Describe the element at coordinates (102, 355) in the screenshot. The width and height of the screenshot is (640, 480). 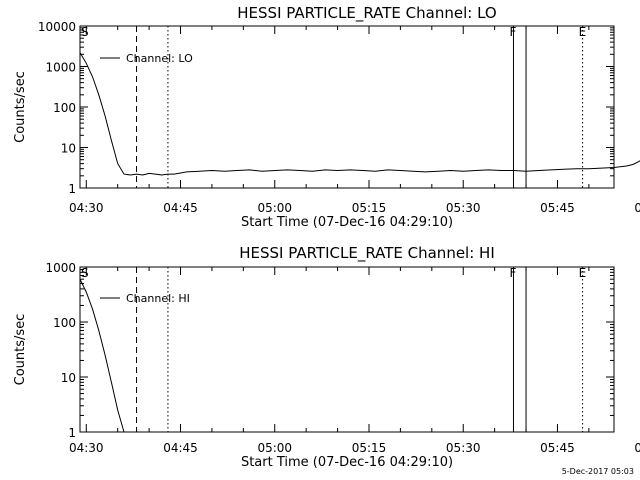
I see `series-line` at that location.